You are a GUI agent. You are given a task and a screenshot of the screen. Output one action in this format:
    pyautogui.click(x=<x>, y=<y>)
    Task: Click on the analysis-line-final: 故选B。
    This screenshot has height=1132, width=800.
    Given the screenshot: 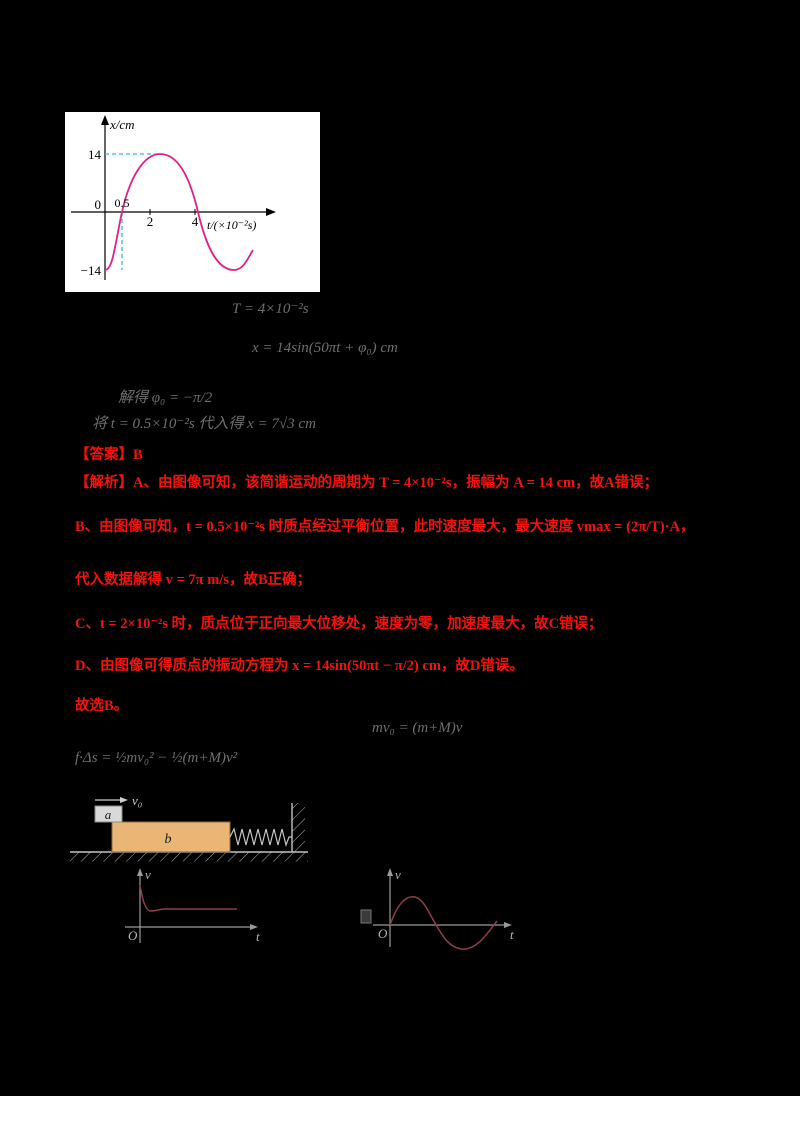 What is the action you would take?
    pyautogui.click(x=102, y=706)
    